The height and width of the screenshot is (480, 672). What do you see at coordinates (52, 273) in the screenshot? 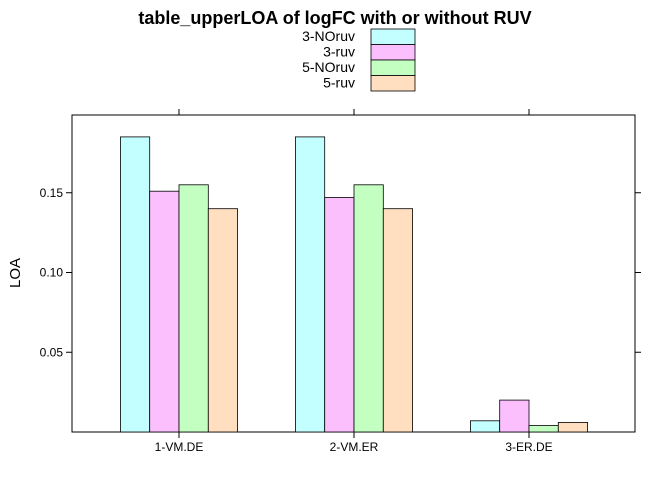
I see `y-tick-label: 0.10` at bounding box center [52, 273].